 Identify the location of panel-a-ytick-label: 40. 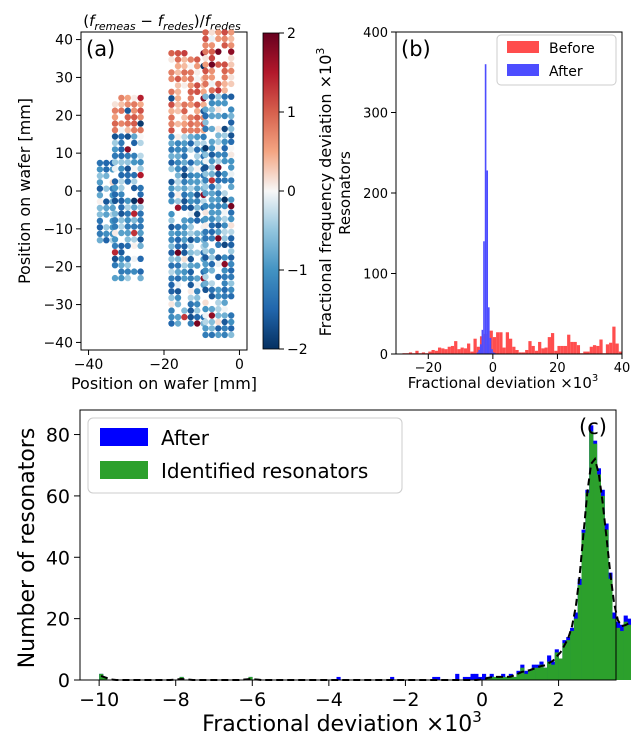
(64, 41).